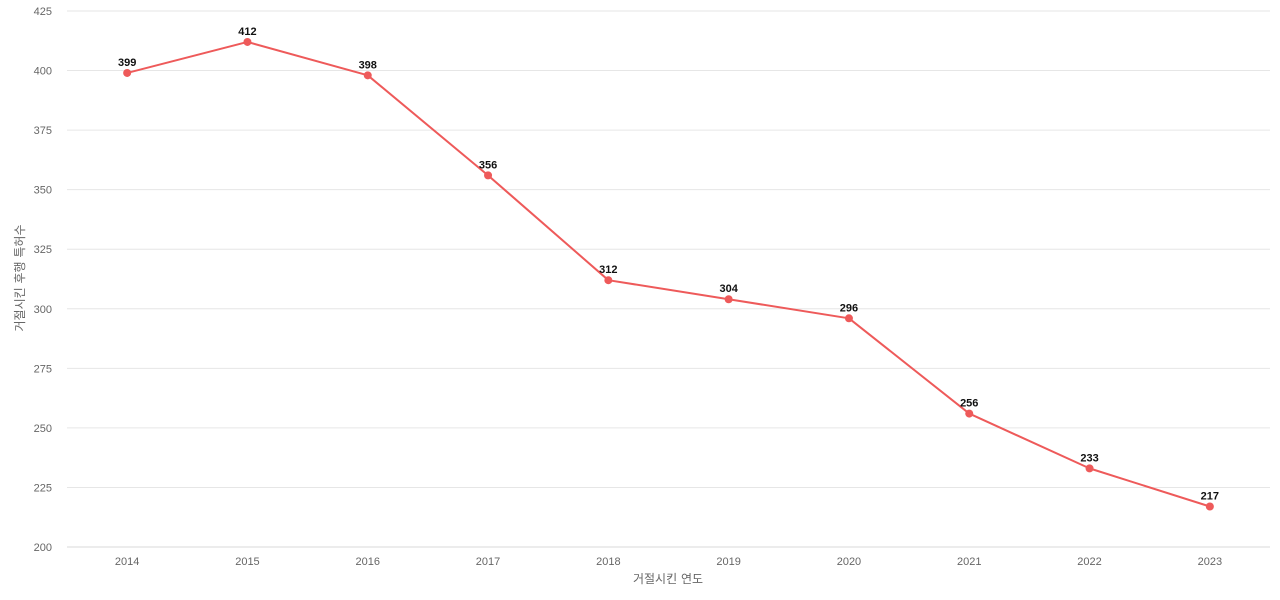 Image resolution: width=1280 pixels, height=600 pixels. I want to click on y-tick-label: 275, so click(43, 369).